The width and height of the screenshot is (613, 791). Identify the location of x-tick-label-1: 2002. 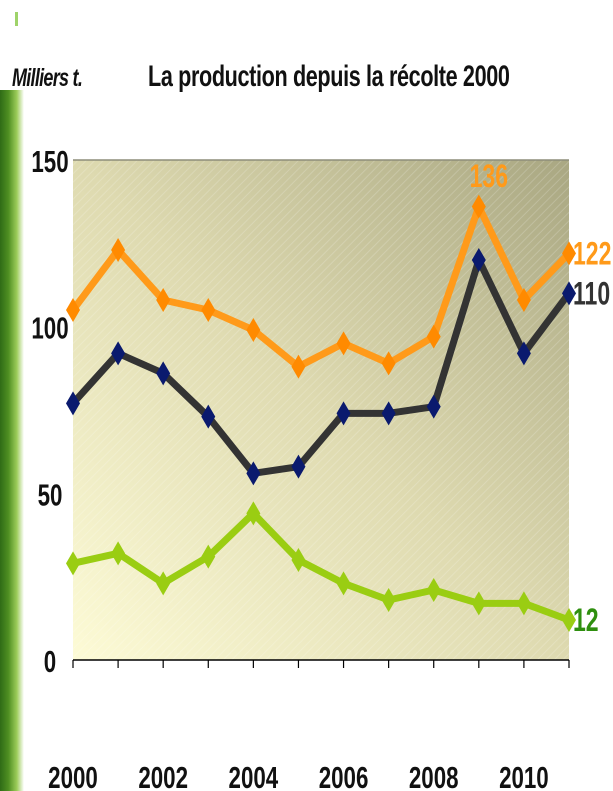
(163, 775).